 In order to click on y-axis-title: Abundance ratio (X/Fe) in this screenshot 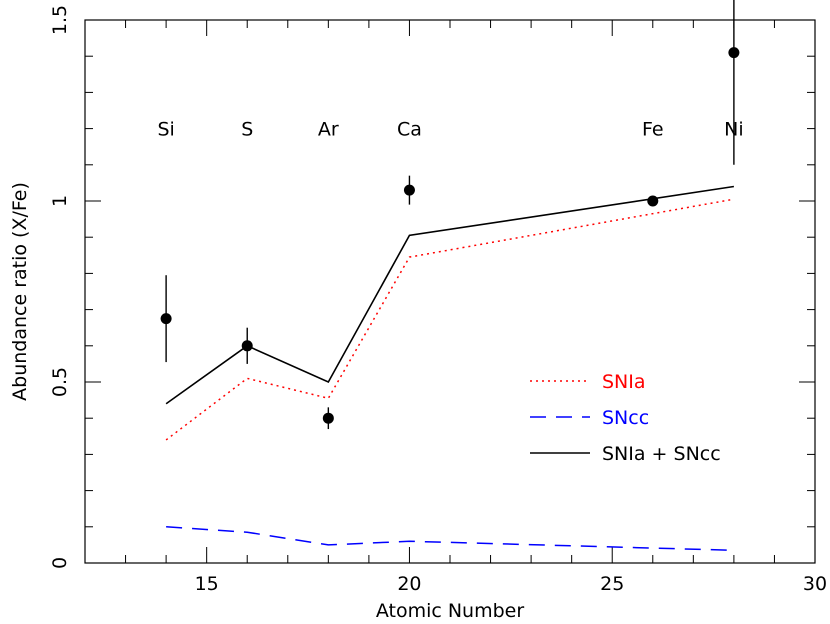, I will do `click(20, 291)`.